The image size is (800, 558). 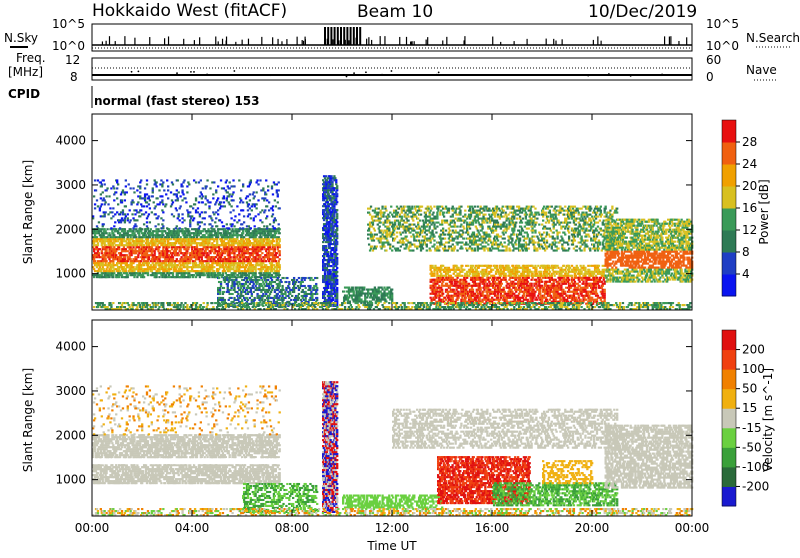 What do you see at coordinates (395, 12) in the screenshot?
I see `beam-title: Beam 10` at bounding box center [395, 12].